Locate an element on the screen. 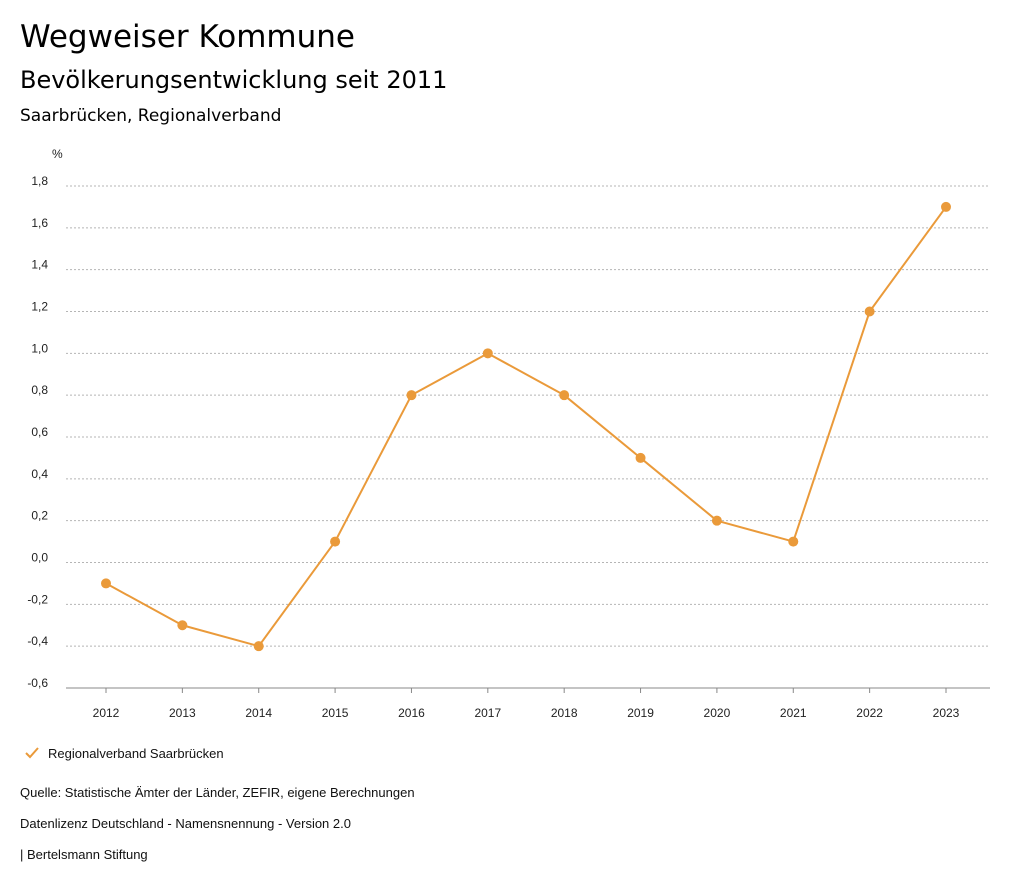 The width and height of the screenshot is (1024, 888). y-tick-label: -0,4 is located at coordinates (37, 641).